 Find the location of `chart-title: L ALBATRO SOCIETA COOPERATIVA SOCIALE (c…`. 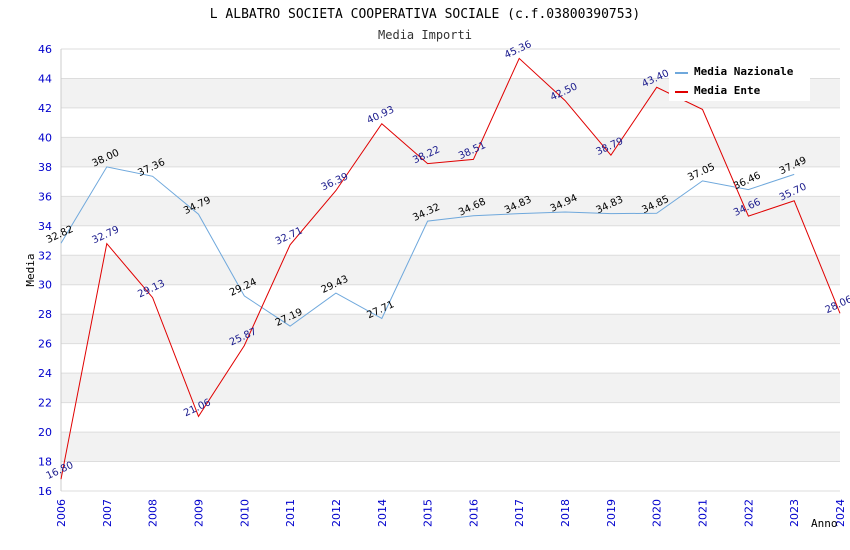

chart-title: L ALBATRO SOCIETA COOPERATIVA SOCIALE (c… is located at coordinates (425, 14).